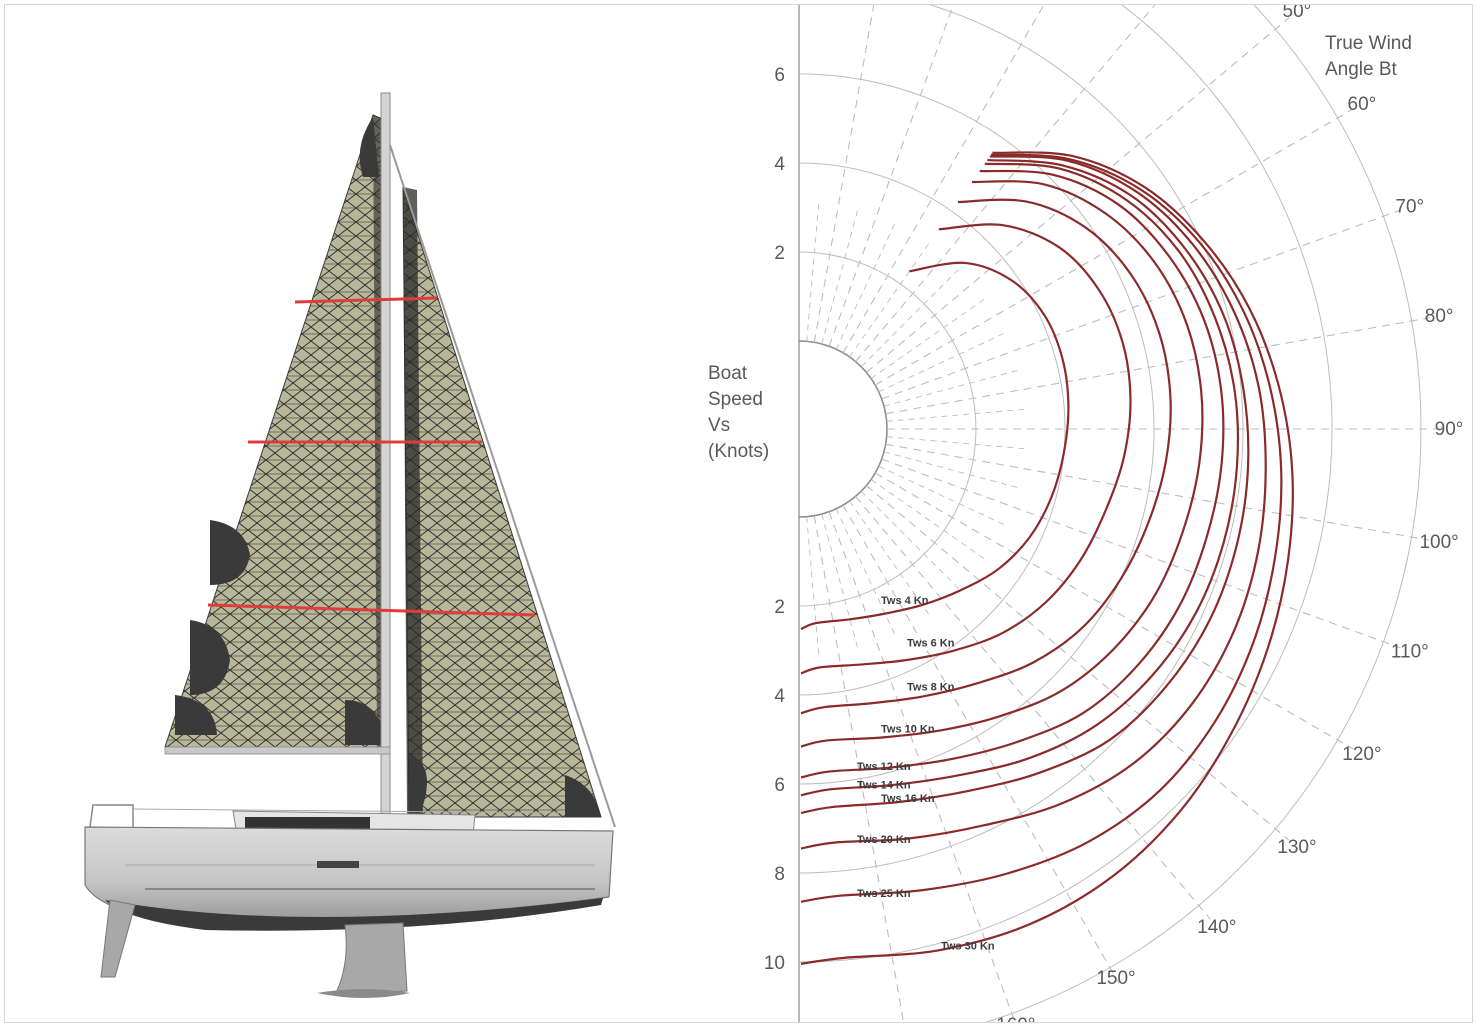  What do you see at coordinates (779, 874) in the screenshot?
I see `lower-r-tick-label: 8` at bounding box center [779, 874].